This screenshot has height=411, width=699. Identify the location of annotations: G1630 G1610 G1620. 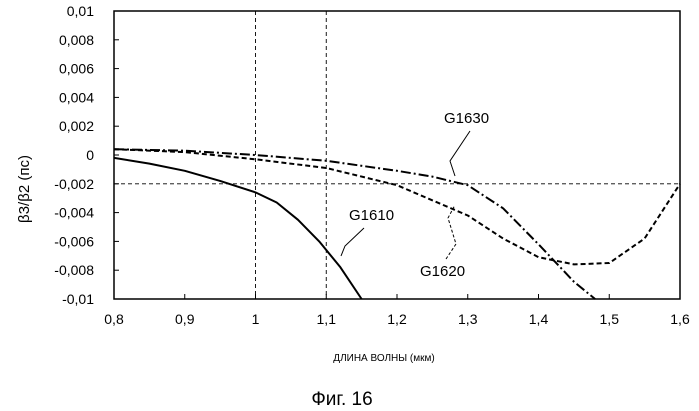
(415, 195).